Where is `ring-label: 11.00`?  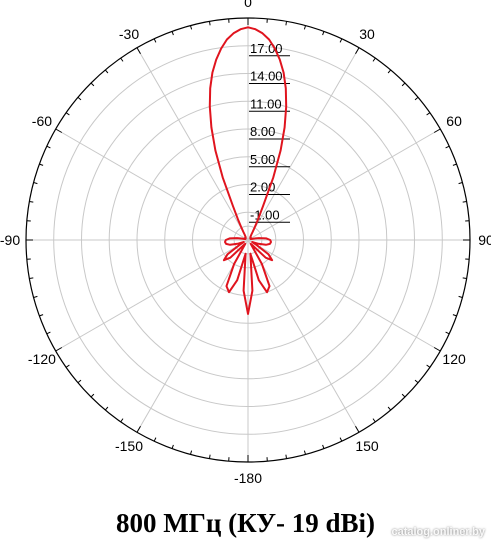
ring-label: 11.00 is located at coordinates (266, 103).